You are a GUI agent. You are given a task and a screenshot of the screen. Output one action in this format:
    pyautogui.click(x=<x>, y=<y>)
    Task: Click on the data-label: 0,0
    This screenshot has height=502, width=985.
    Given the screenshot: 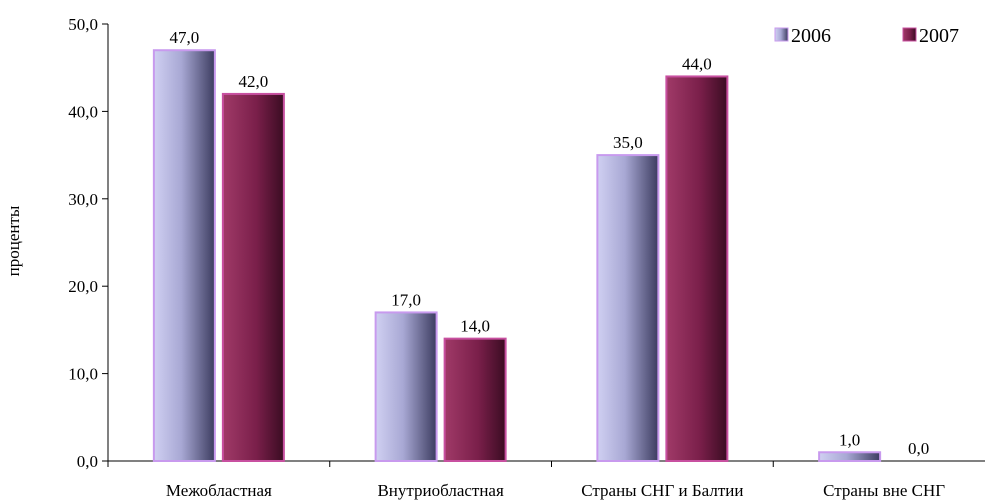 What is the action you would take?
    pyautogui.click(x=918, y=448)
    